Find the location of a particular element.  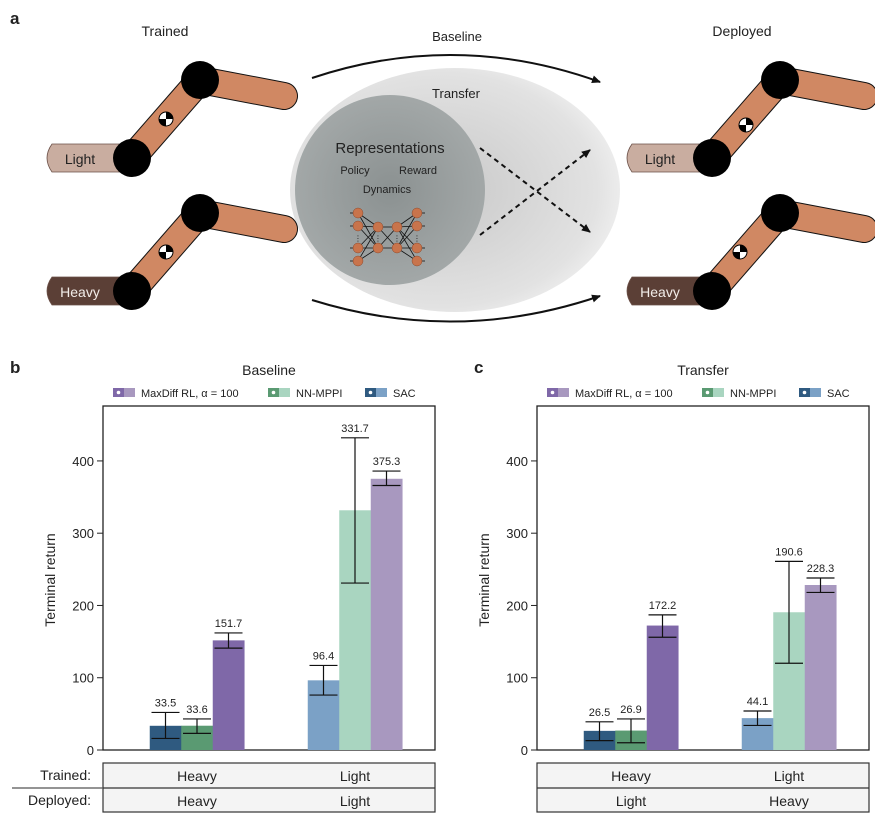

data-label: 151.7 is located at coordinates (229, 624).